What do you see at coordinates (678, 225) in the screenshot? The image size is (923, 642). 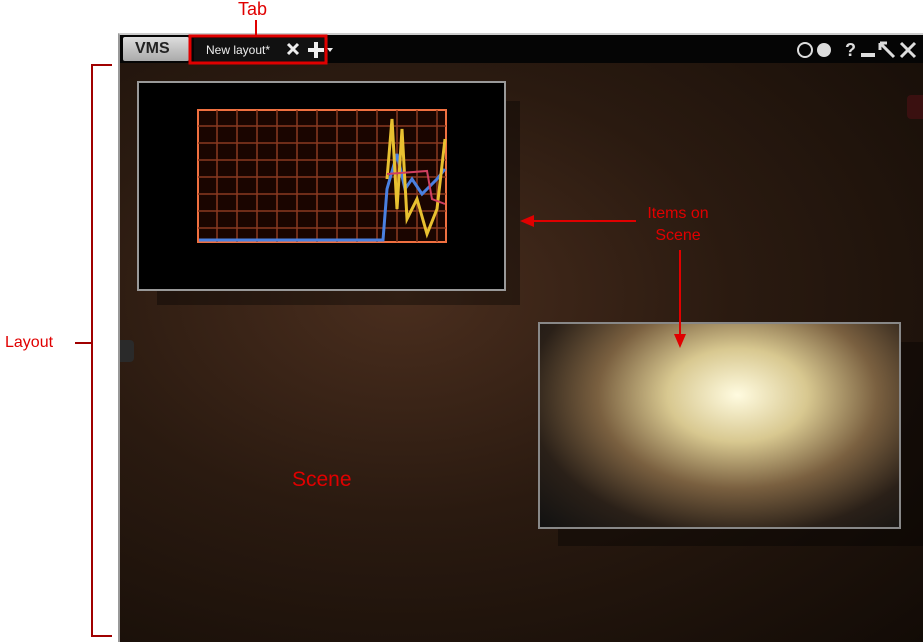 I see `items-annotation: Items on Scene` at bounding box center [678, 225].